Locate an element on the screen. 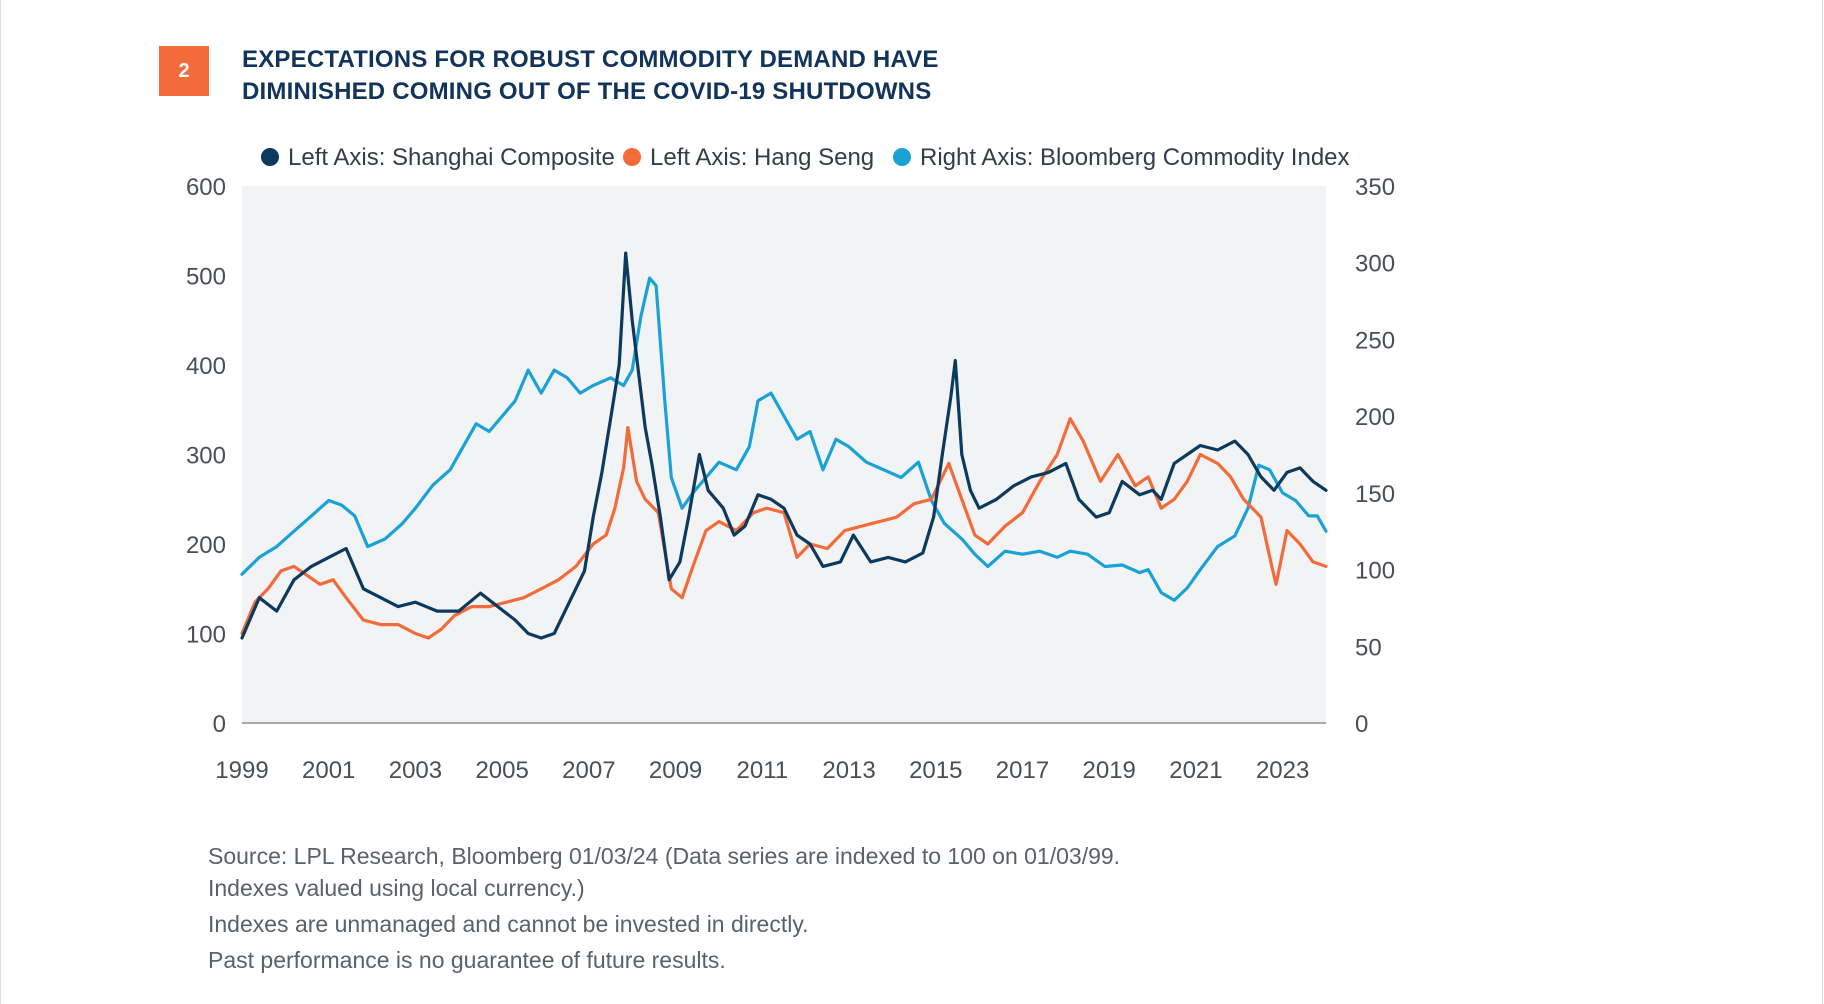  y-left-tick-label-500: 500 is located at coordinates (206, 277).